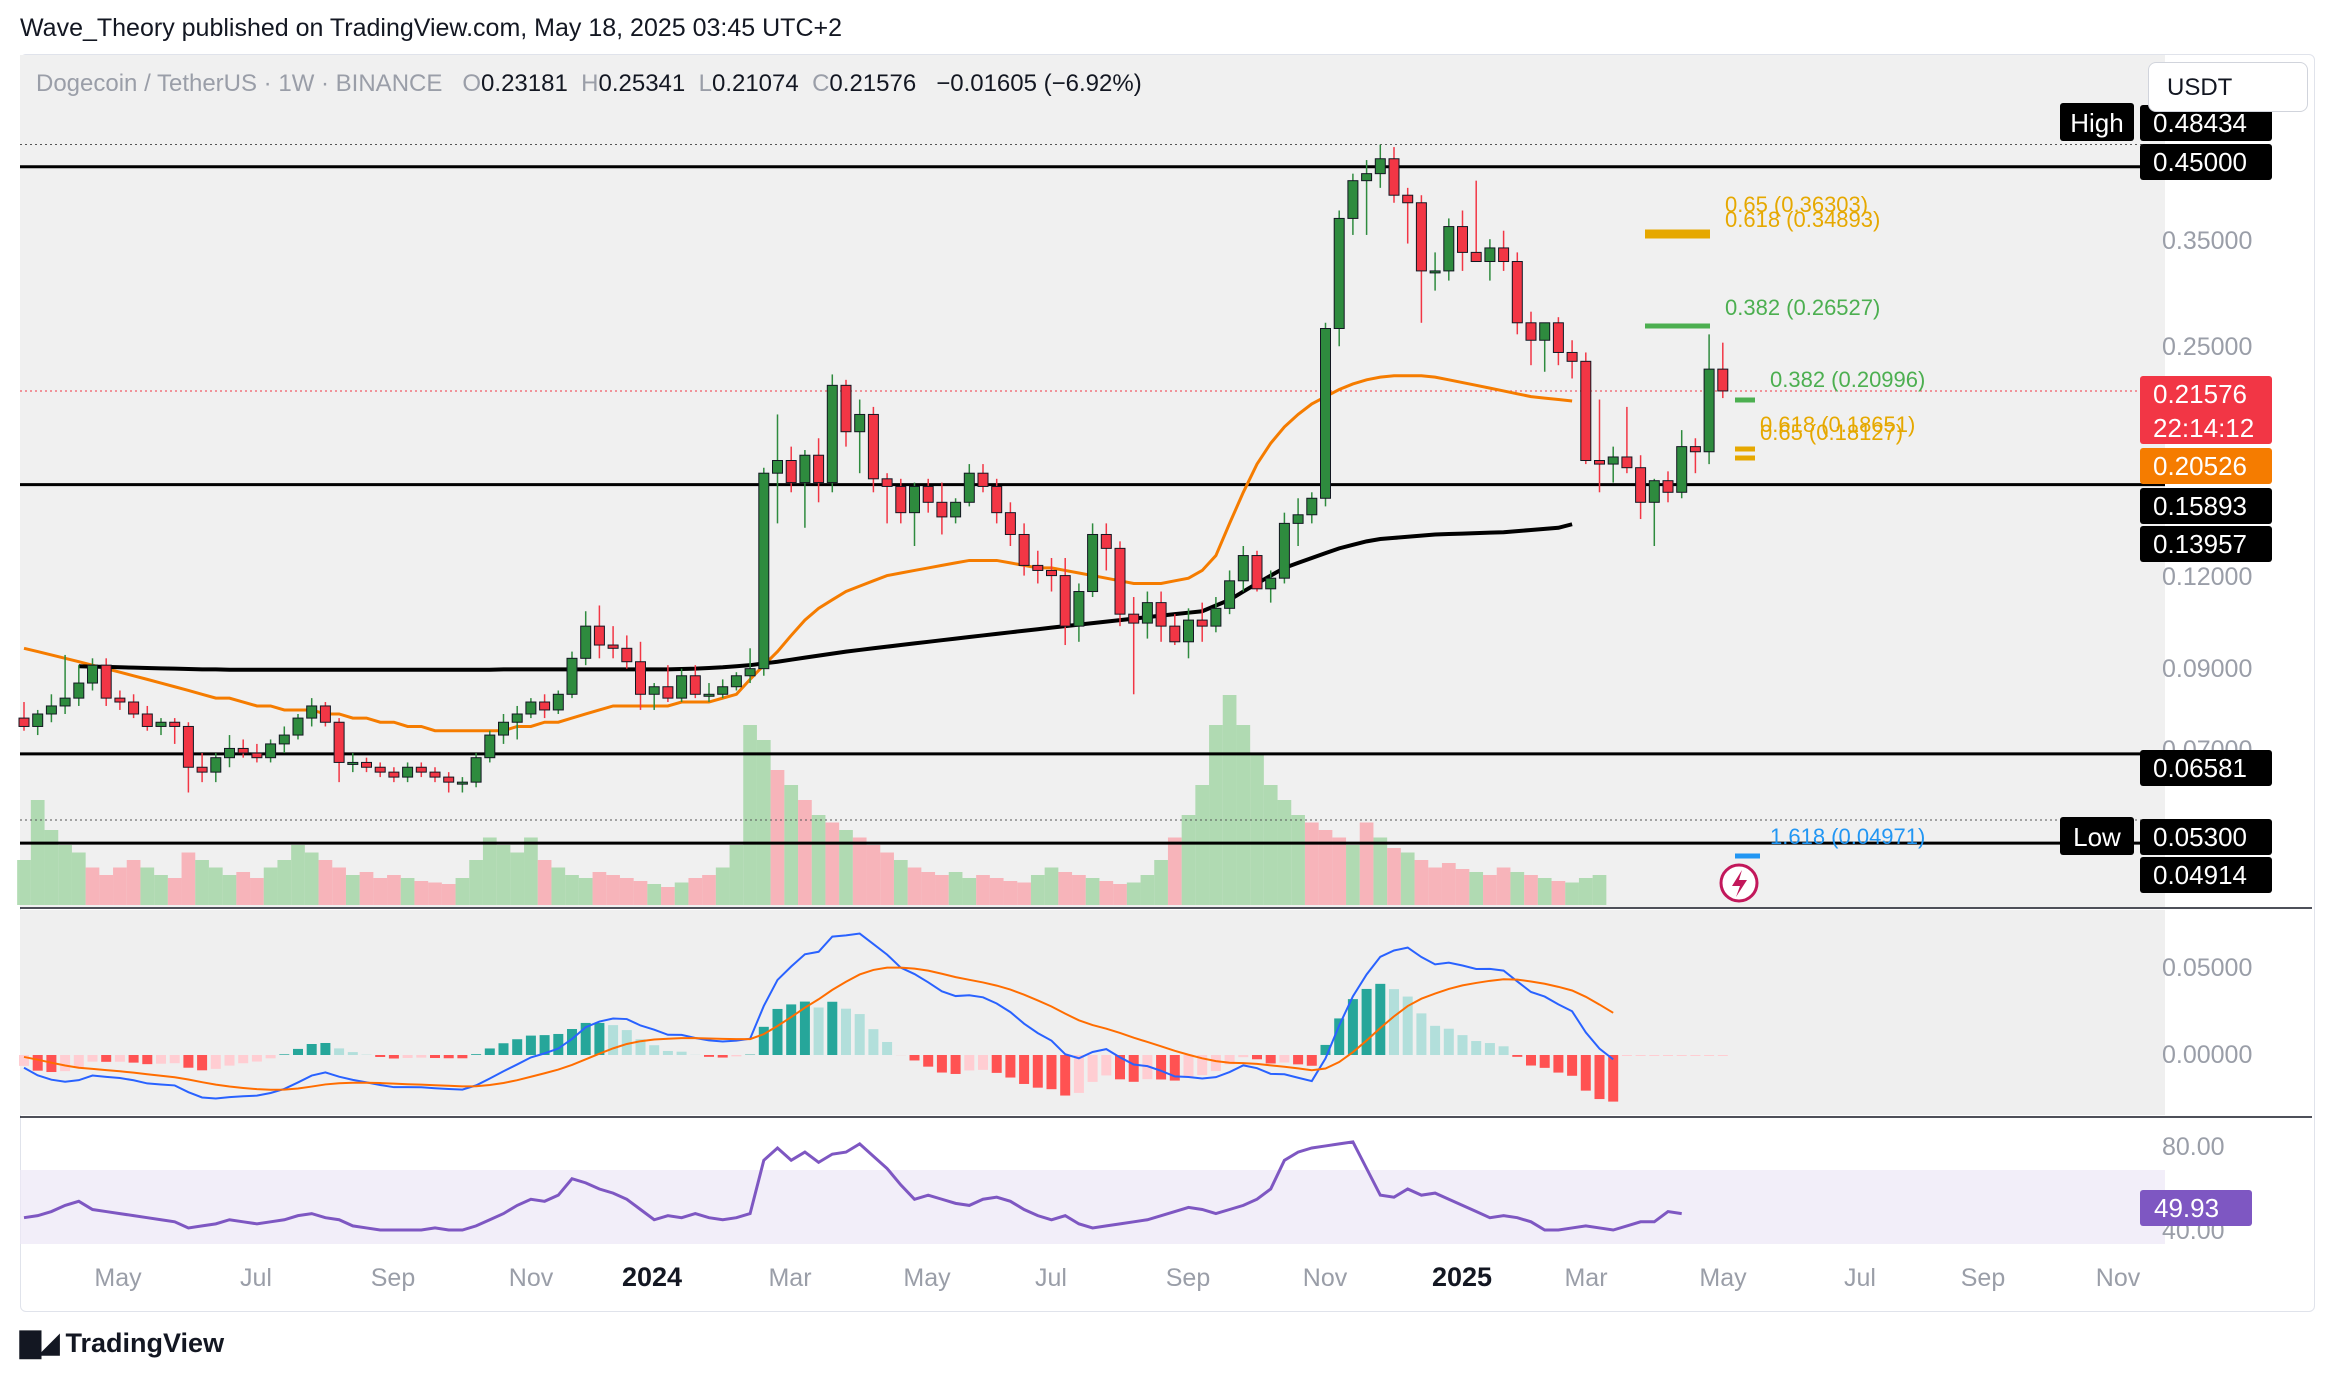 The height and width of the screenshot is (1378, 2332). What do you see at coordinates (122, 1343) in the screenshot?
I see `tradingview-logo: ▇◢ TradingView` at bounding box center [122, 1343].